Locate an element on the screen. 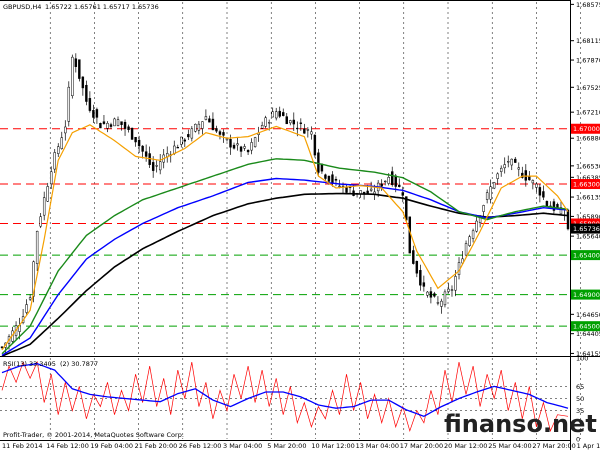  level-label: 1.64900 is located at coordinates (586, 295).